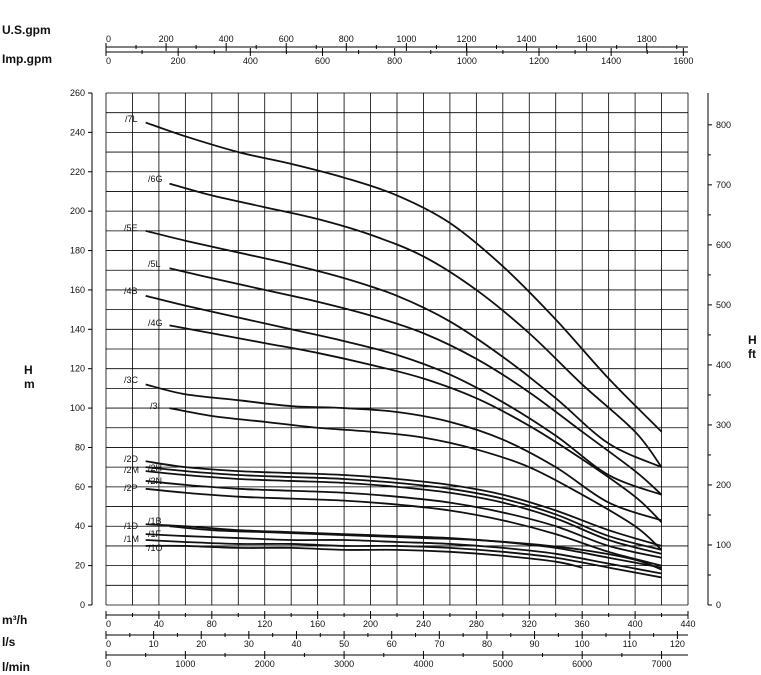  What do you see at coordinates (322, 61) in the screenshot?
I see `impgpm-axis-tick-label: 600` at bounding box center [322, 61].